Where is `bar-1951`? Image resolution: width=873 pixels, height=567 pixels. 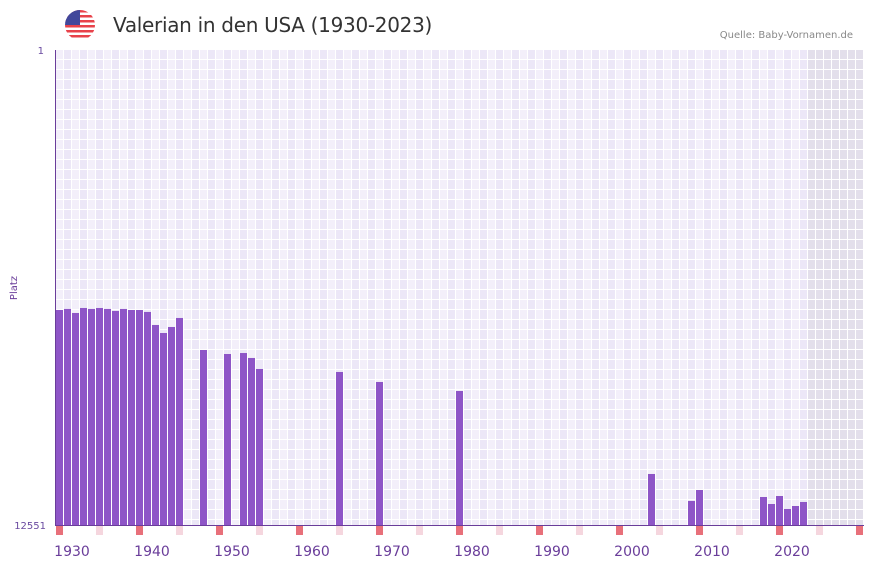 bar-1951 is located at coordinates (227, 439).